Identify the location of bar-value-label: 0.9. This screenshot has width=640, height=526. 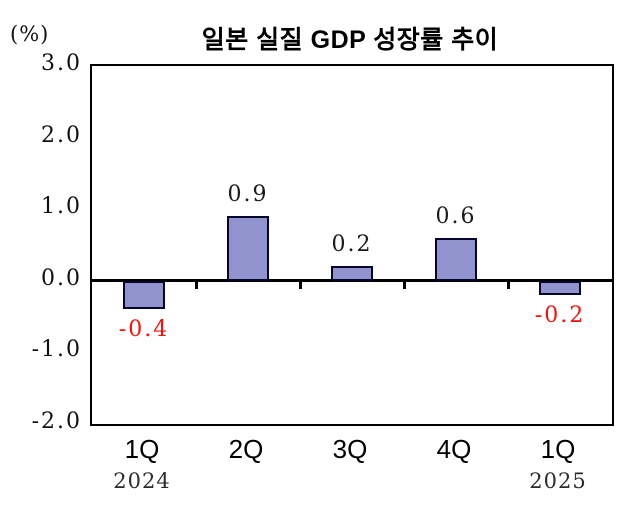
(248, 195).